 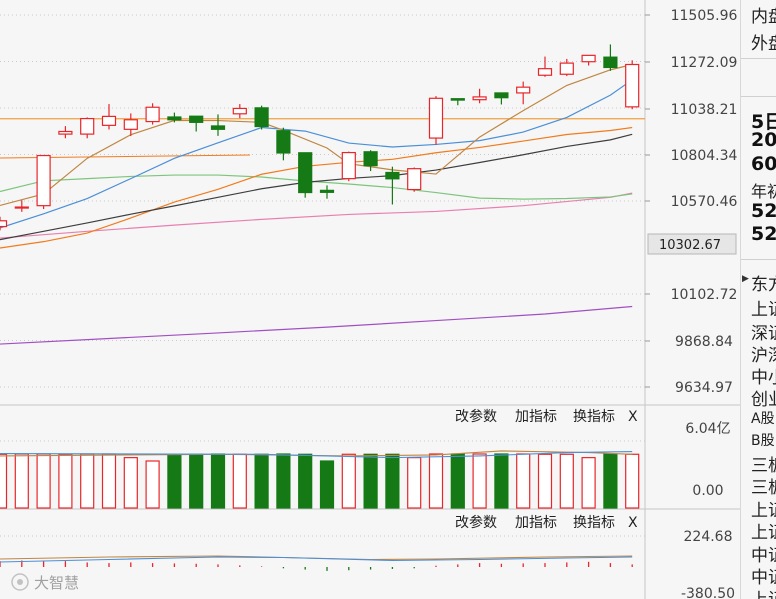 I want to click on switch-indicator-button-2: 换指标, so click(x=594, y=522).